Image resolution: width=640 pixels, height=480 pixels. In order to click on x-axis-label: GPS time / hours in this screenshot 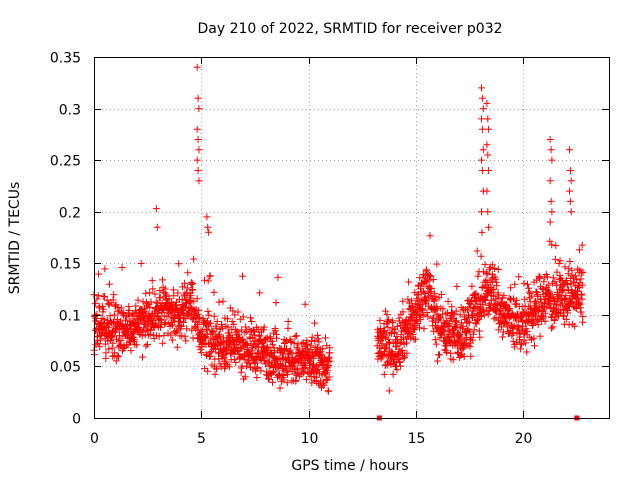, I will do `click(349, 466)`.